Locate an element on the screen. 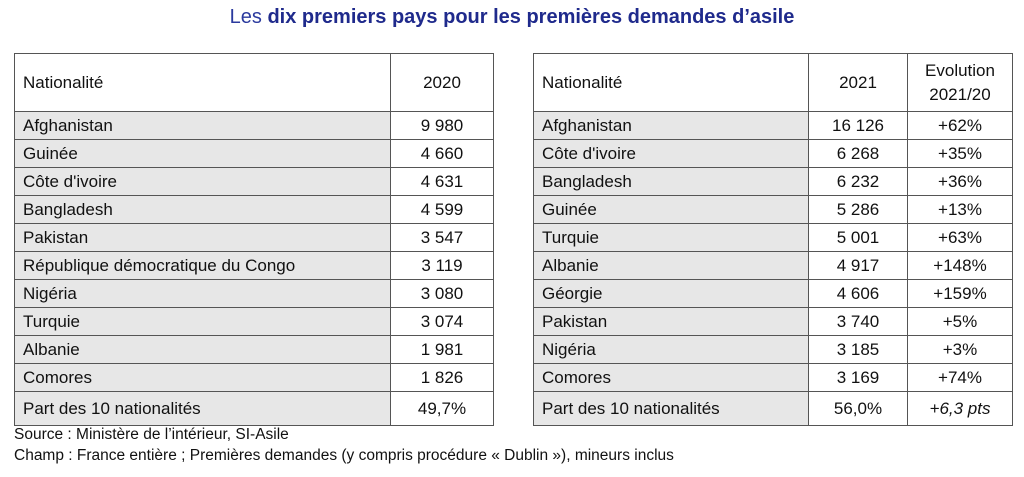 The width and height of the screenshot is (1024, 477). evolution-cell: +148% is located at coordinates (960, 265).